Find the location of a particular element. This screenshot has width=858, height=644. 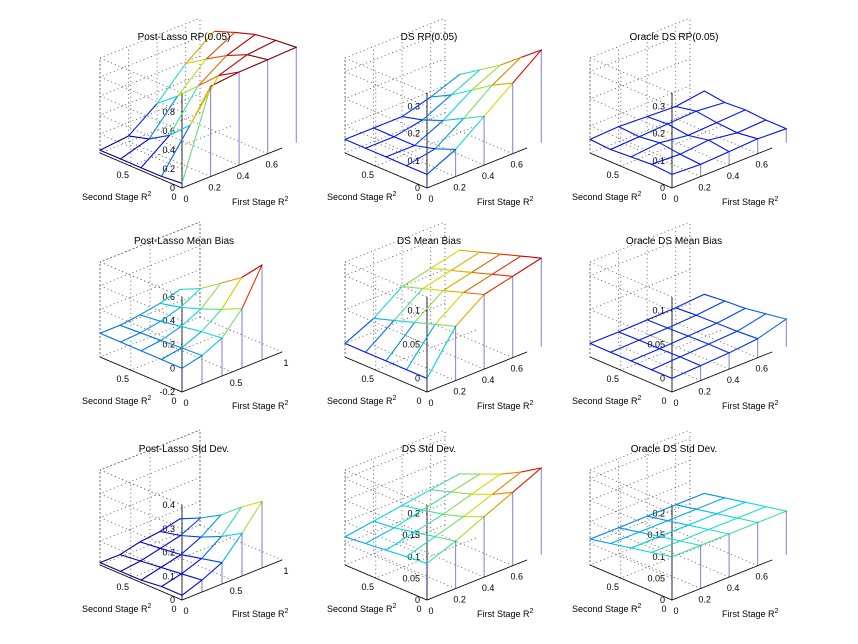

y-axis-label: Second Stage R2 is located at coordinates (362, 196).